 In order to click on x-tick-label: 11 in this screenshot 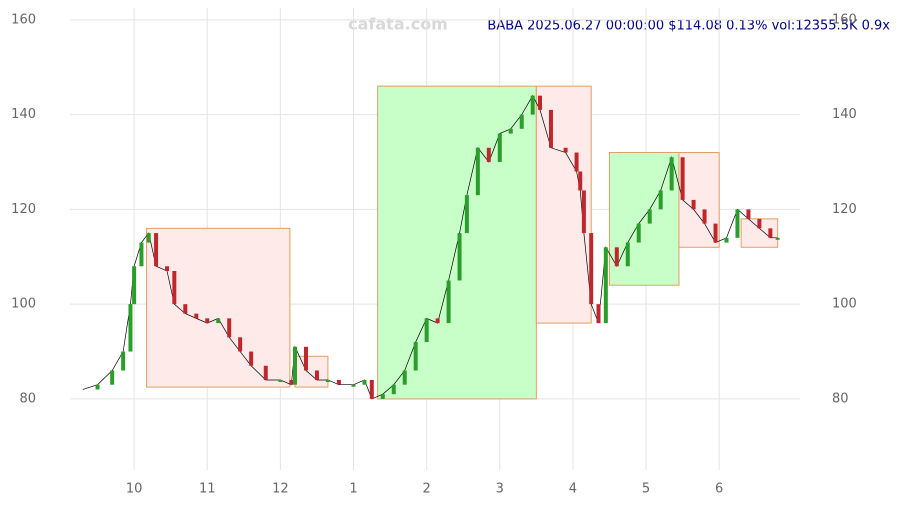, I will do `click(207, 489)`.